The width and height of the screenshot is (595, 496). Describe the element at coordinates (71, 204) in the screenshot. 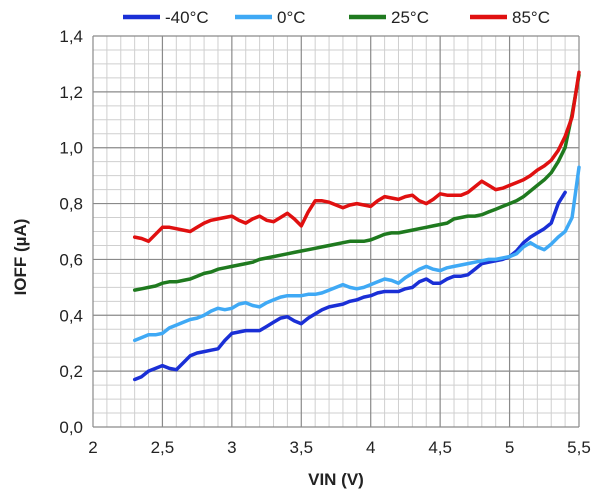

I see `y-tick-label: 0,8` at that location.